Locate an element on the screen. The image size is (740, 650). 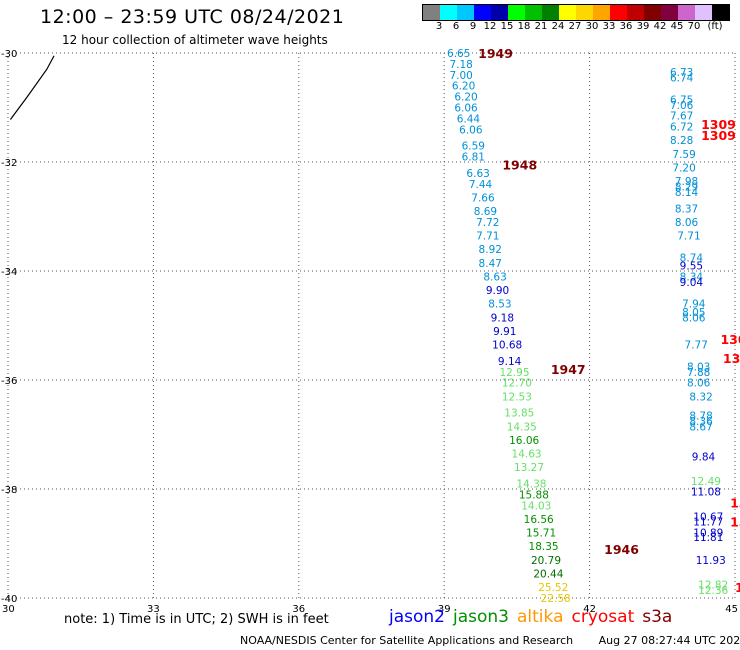
colorbar-label: 70 is located at coordinates (694, 26).